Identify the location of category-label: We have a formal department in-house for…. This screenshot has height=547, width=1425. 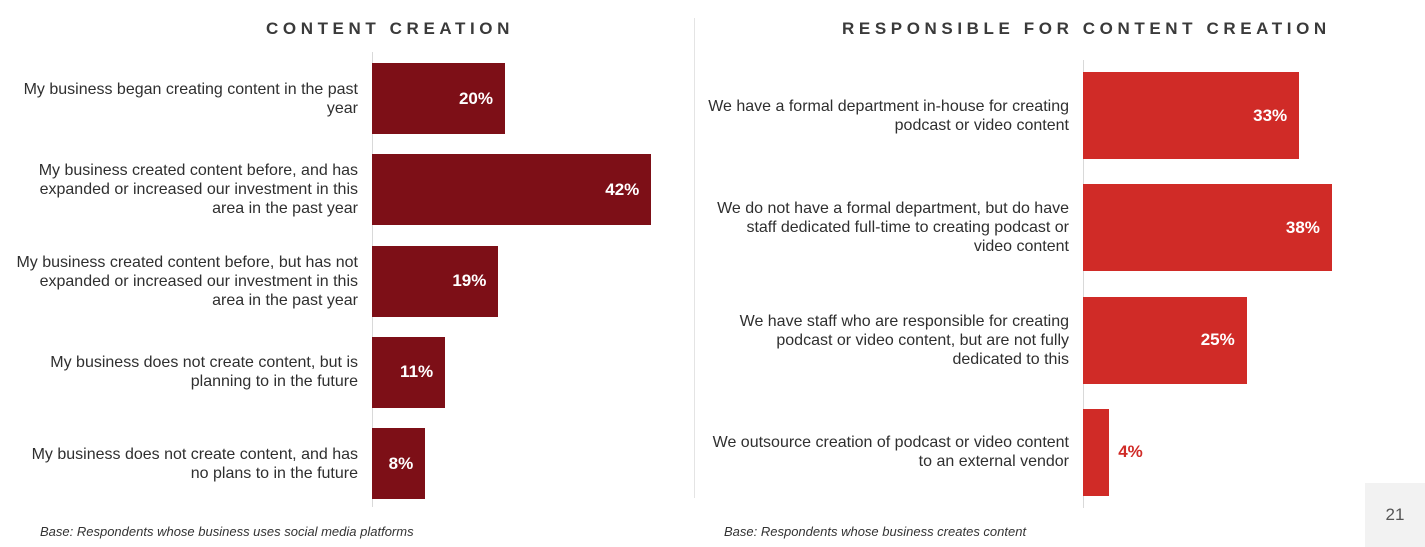
(888, 115).